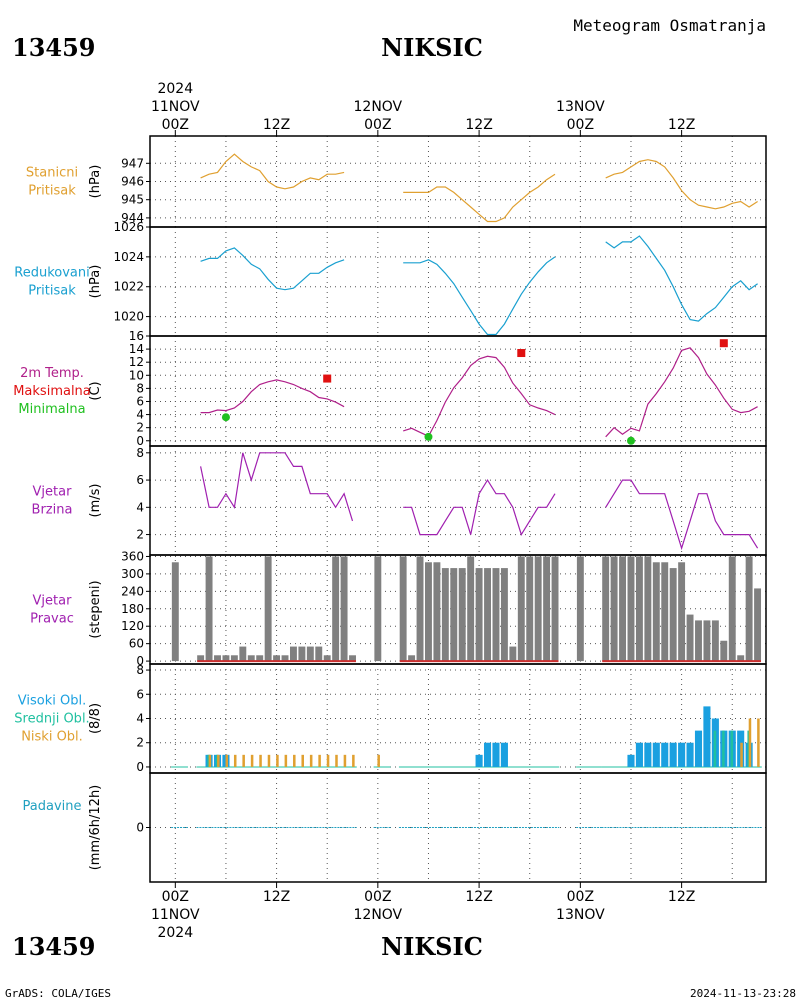  What do you see at coordinates (681, 125) in the screenshot?
I see `x-tick-label-top: 12Z` at bounding box center [681, 125].